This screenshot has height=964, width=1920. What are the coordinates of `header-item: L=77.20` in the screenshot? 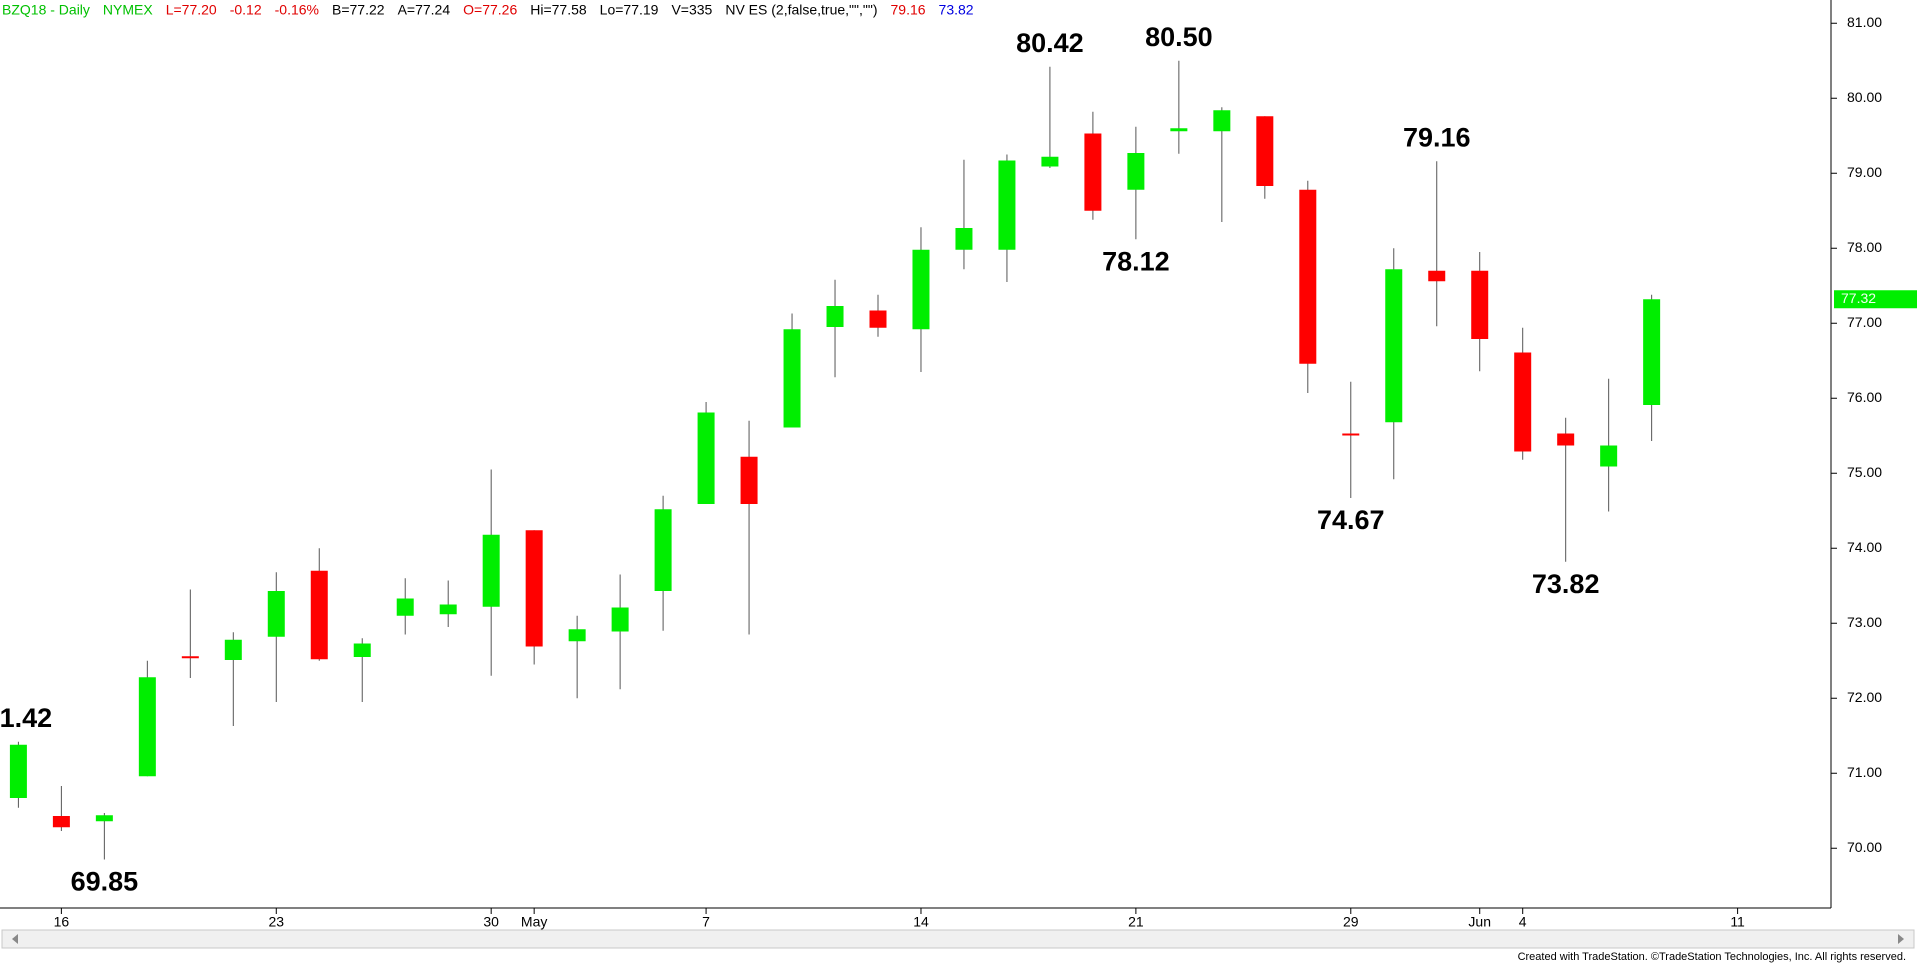 It's located at (191, 10).